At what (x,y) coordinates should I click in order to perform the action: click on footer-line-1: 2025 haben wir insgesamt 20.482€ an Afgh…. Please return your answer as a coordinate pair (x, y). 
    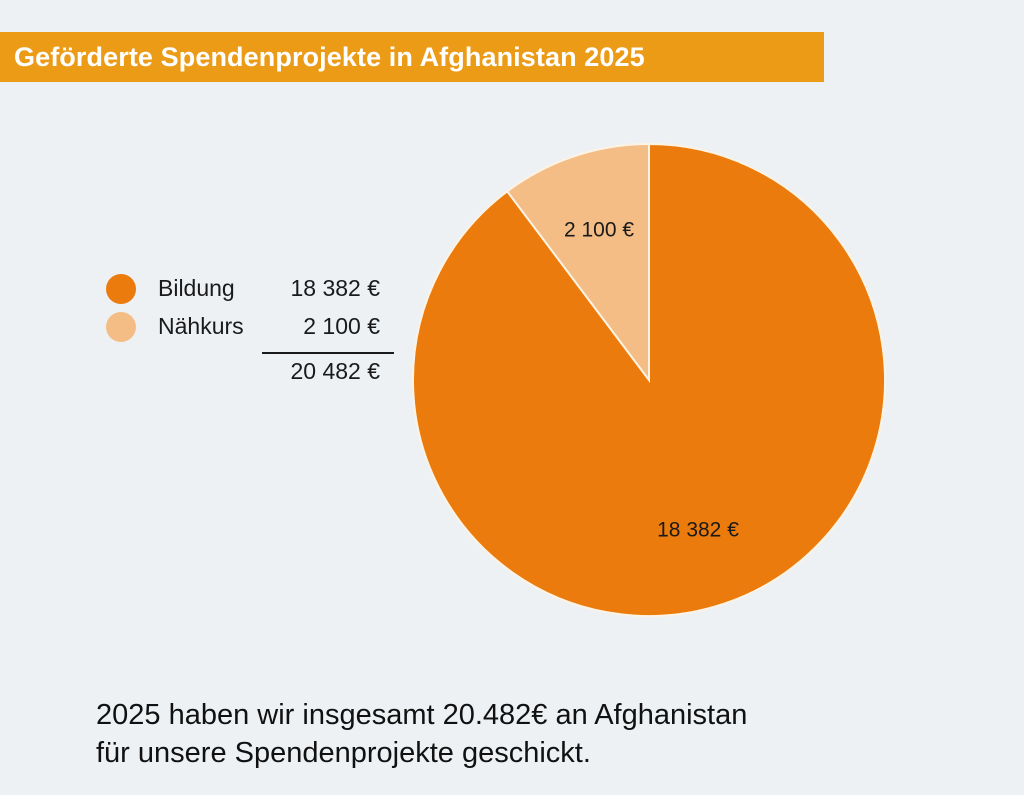
    Looking at the image, I should click on (422, 715).